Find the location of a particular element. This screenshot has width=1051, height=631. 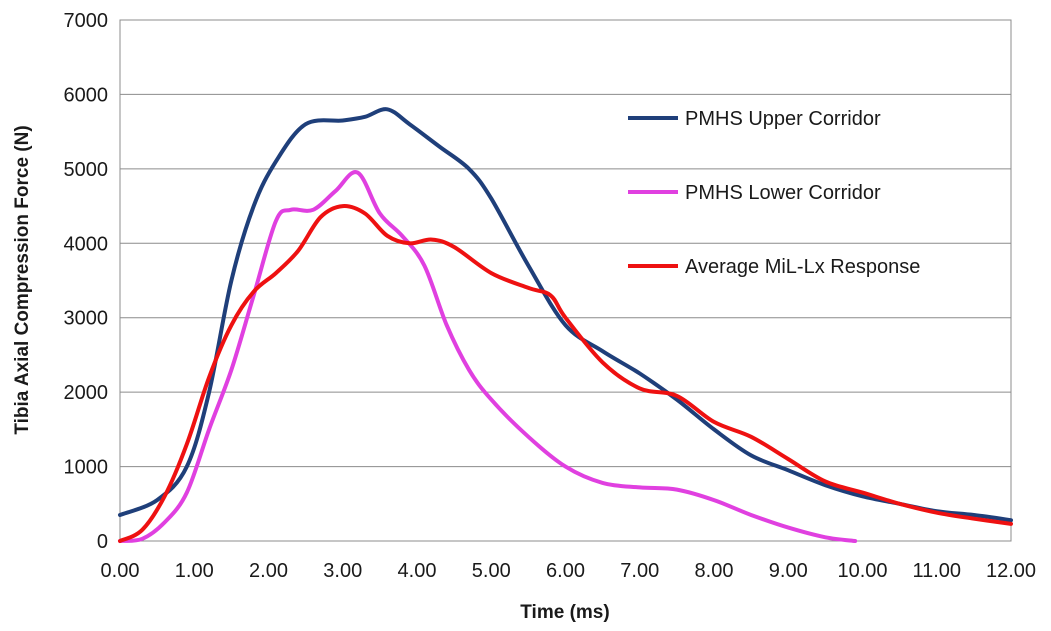

x-tick-label: 2.00 is located at coordinates (268, 571).